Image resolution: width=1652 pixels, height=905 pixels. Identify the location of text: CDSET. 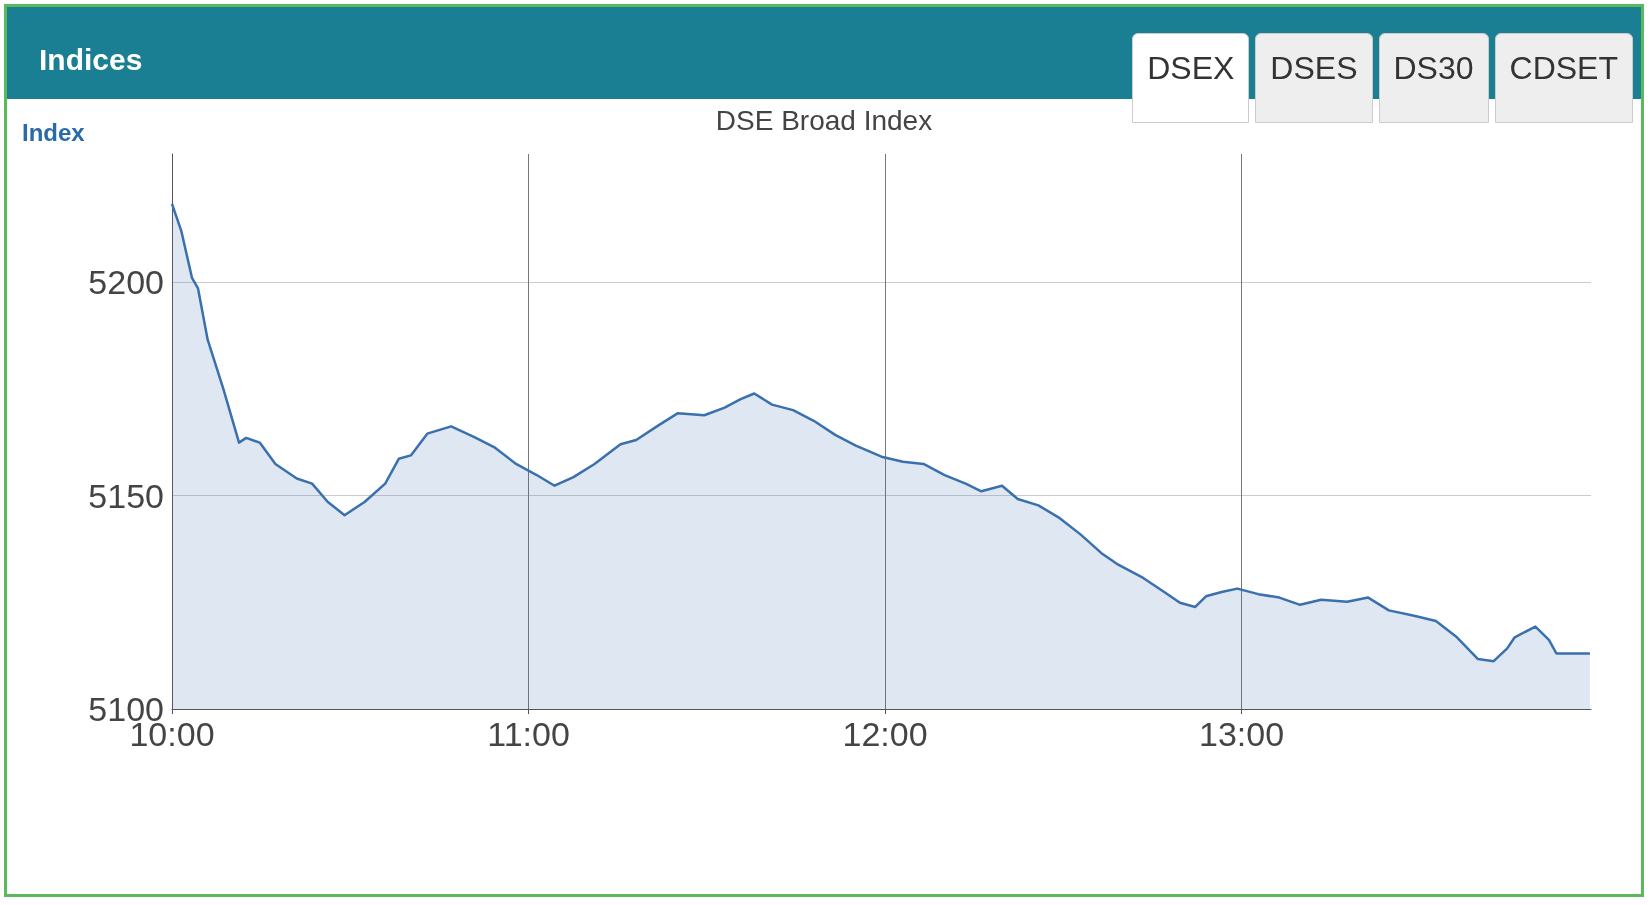
(1563, 78).